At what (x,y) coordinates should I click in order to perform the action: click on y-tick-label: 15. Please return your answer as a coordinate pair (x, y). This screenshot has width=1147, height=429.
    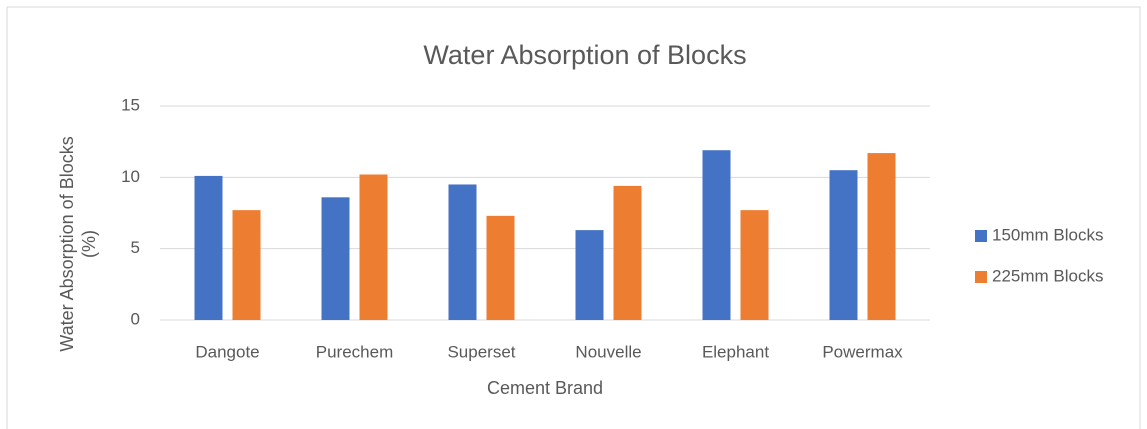
    Looking at the image, I should click on (130, 104).